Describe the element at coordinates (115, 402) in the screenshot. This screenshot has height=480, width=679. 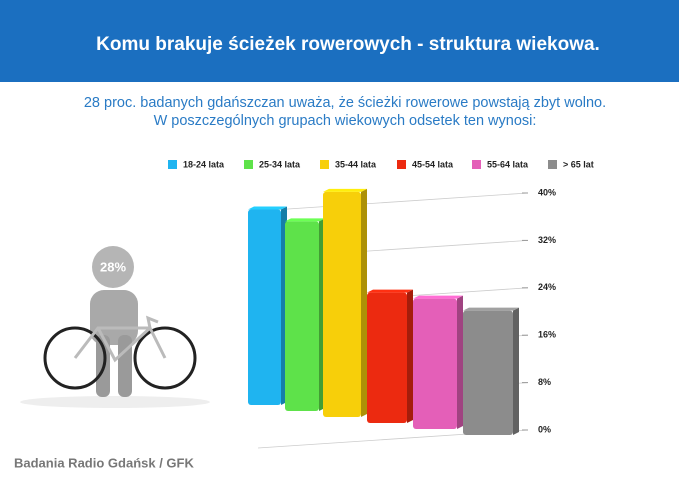
I see `shadow` at that location.